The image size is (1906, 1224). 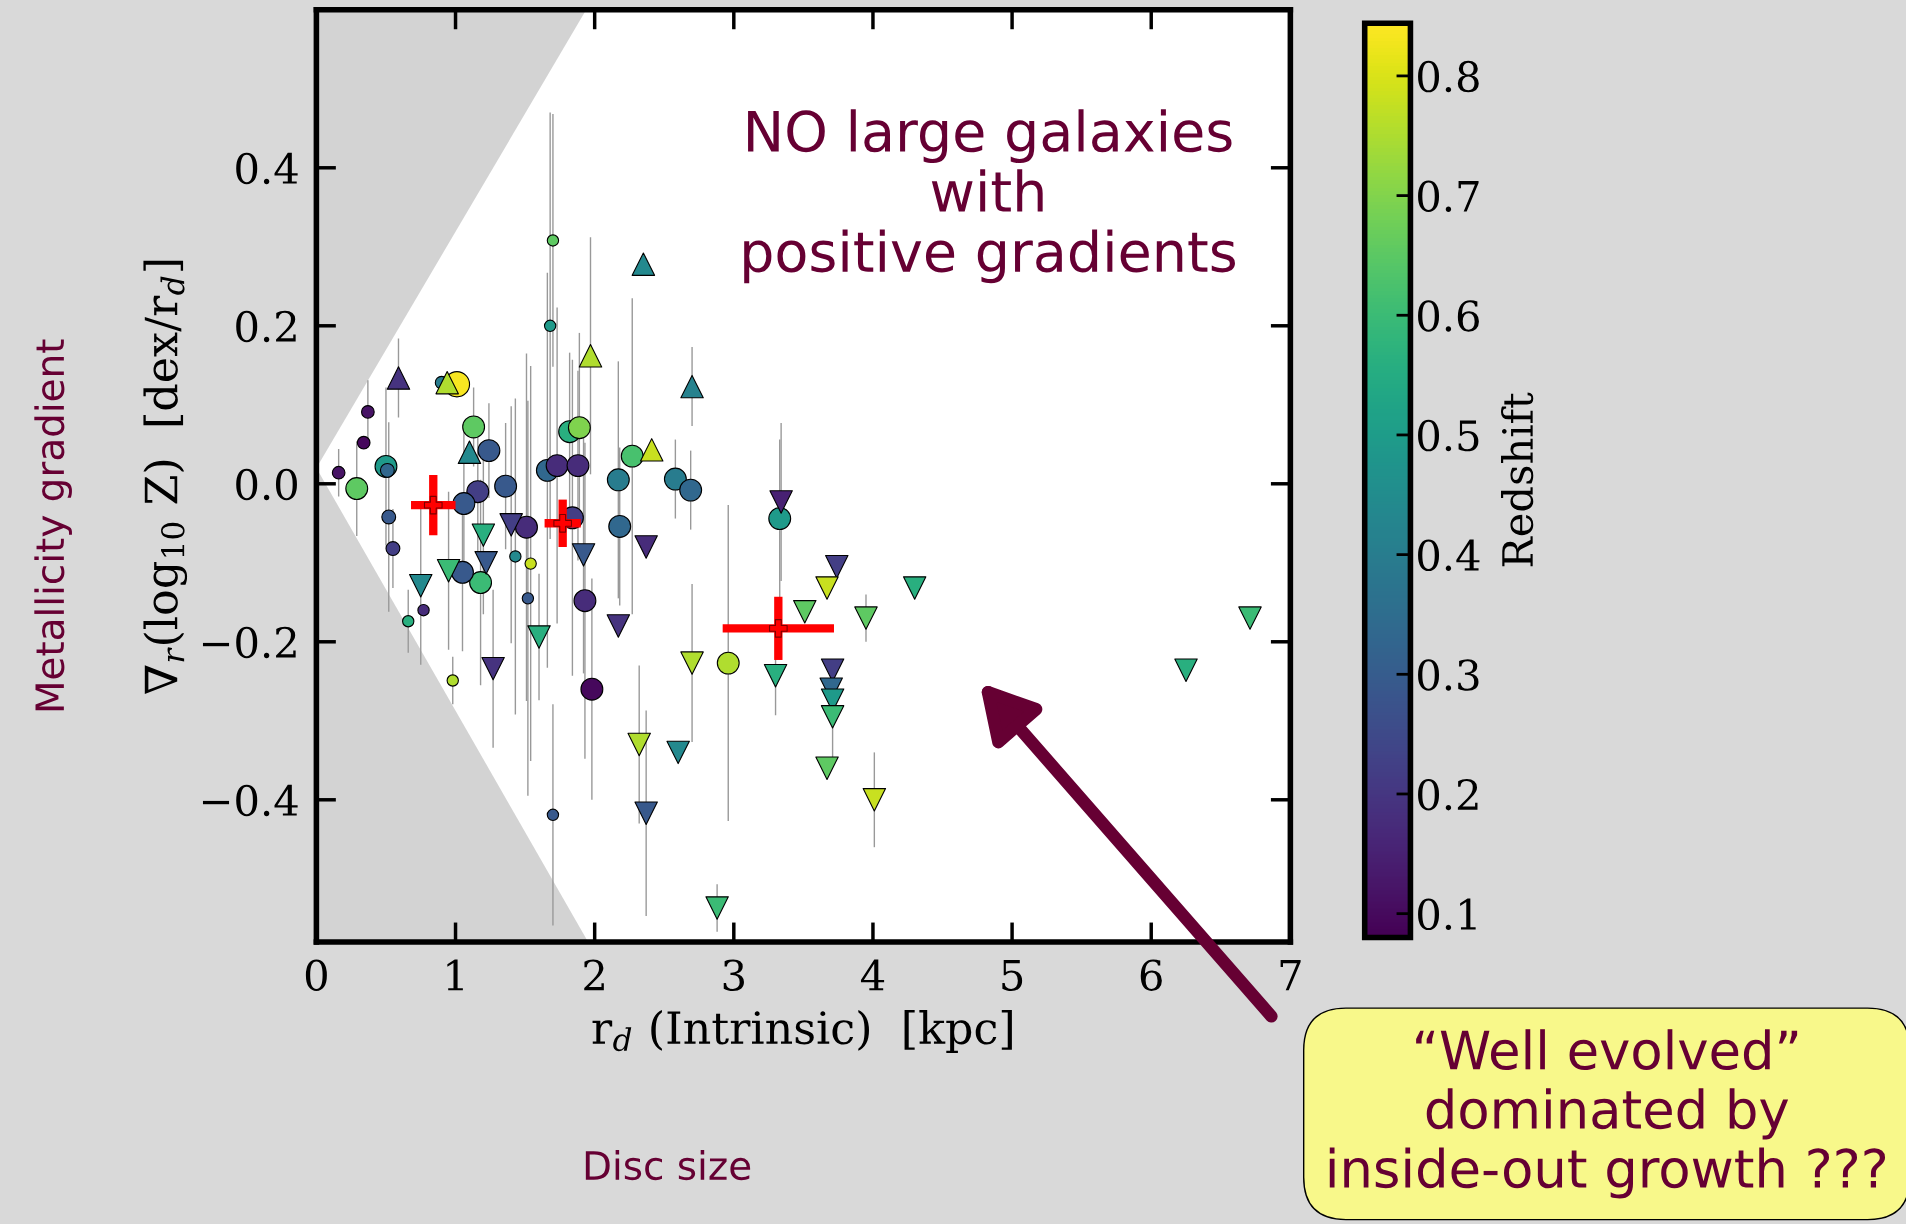 What do you see at coordinates (872, 975) in the screenshot?
I see `x-tick-label: 4` at bounding box center [872, 975].